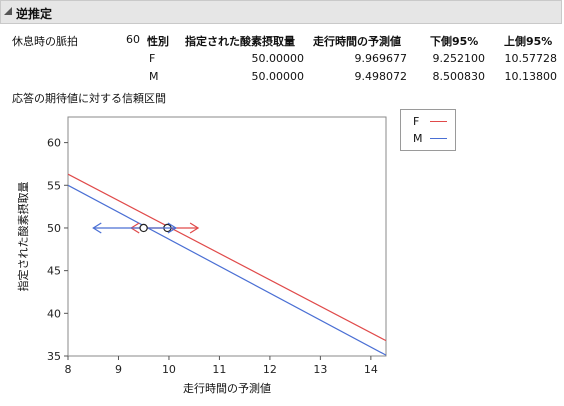 This screenshot has height=406, width=564. I want to click on legend-item-f: F, so click(433, 122).